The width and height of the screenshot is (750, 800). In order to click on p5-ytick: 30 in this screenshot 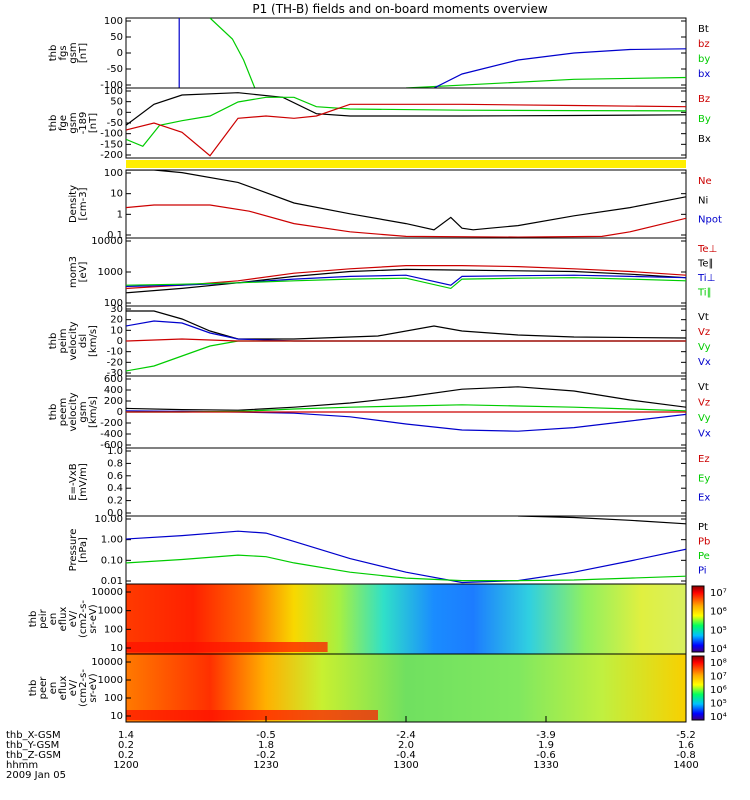, I will do `click(116, 309)`.